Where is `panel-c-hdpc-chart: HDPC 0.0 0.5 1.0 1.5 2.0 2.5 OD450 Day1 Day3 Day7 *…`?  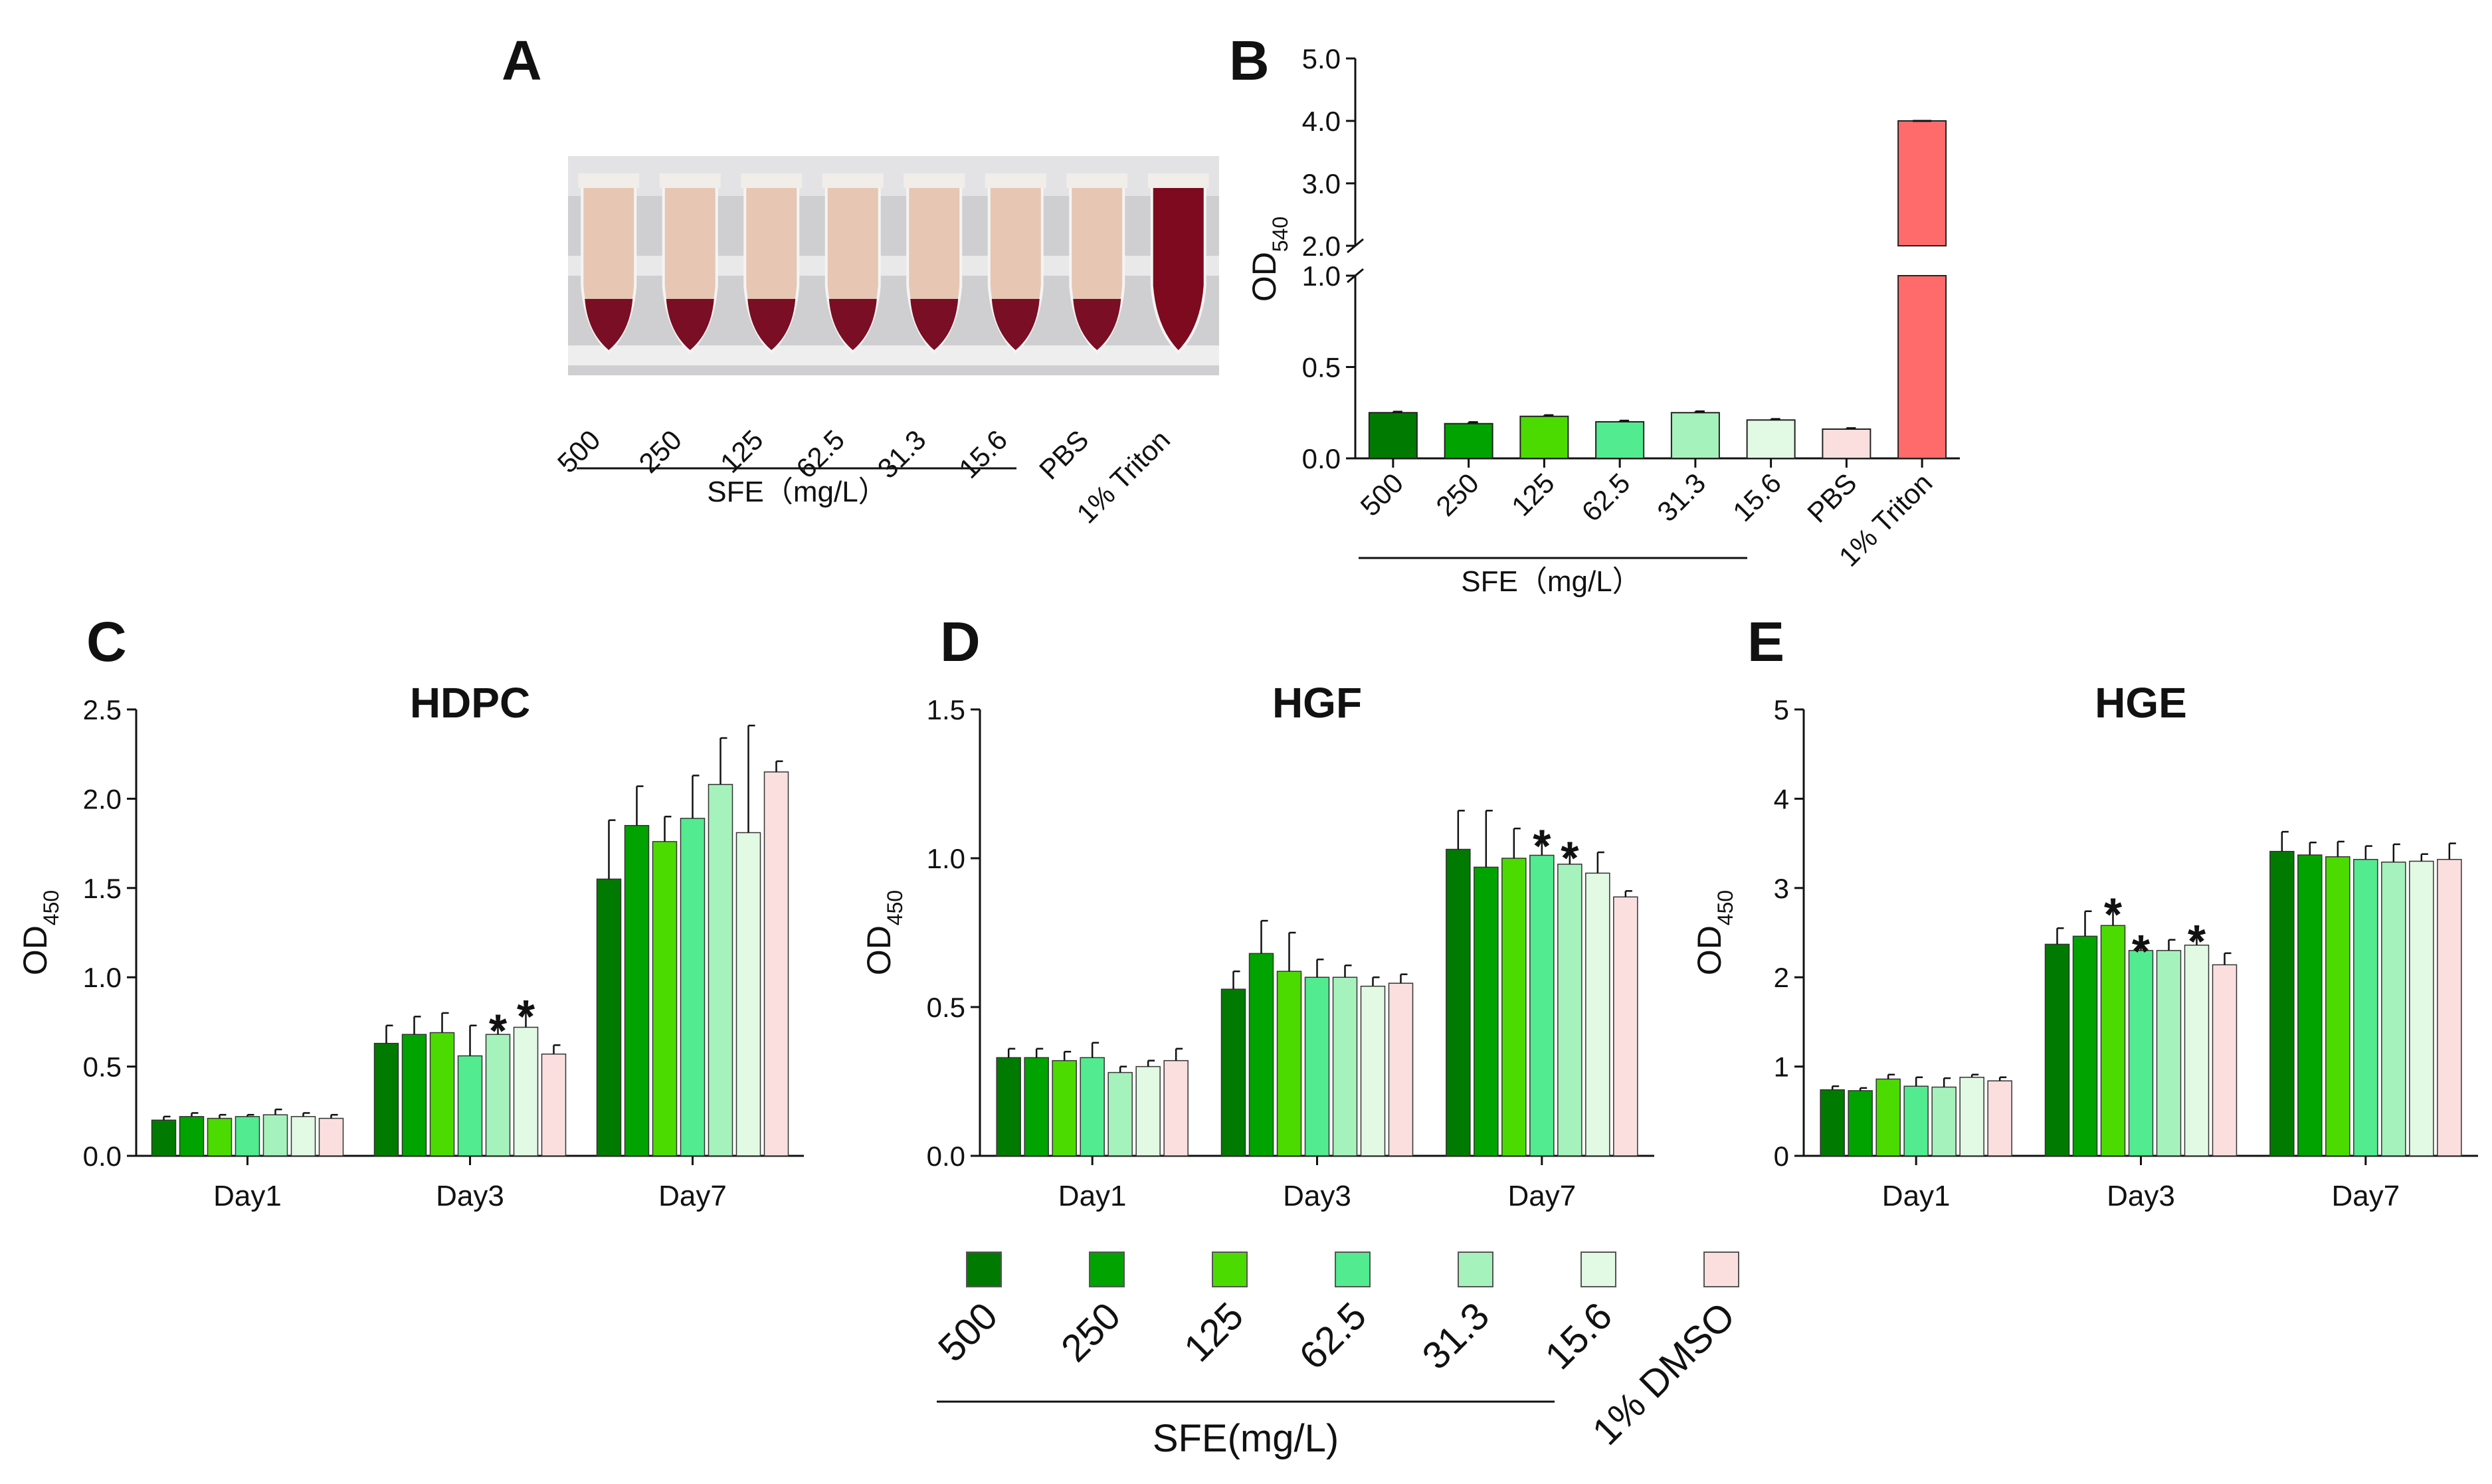 panel-c-hdpc-chart: HDPC 0.0 0.5 1.0 1.5 2.0 2.5 OD450 Day1 Day3 Day7 *… is located at coordinates (410, 946).